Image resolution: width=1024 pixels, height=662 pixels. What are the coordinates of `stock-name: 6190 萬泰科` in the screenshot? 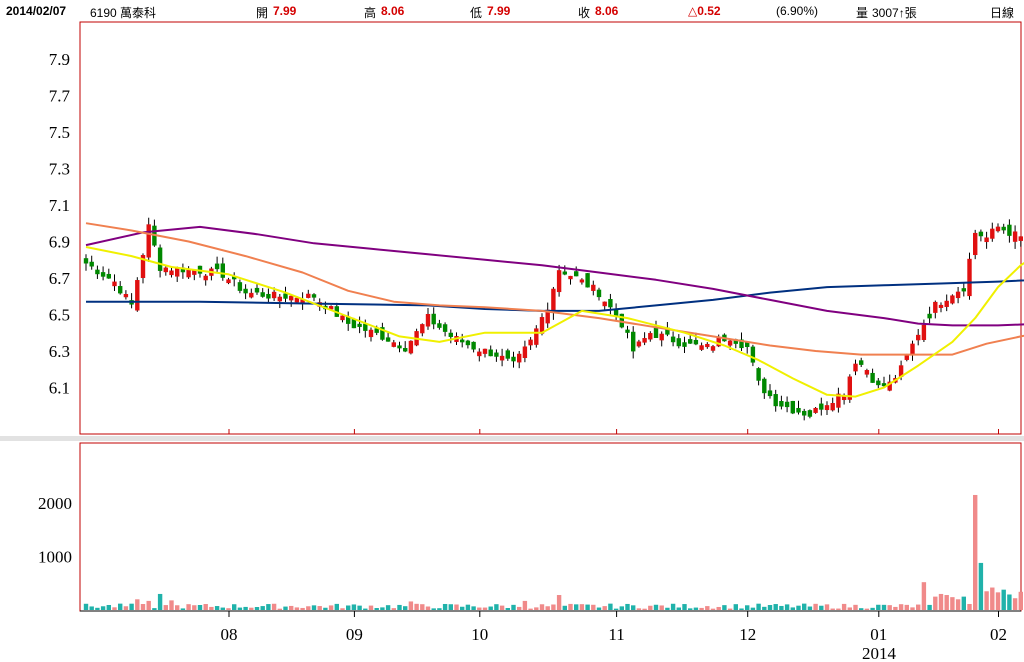 It's located at (123, 13).